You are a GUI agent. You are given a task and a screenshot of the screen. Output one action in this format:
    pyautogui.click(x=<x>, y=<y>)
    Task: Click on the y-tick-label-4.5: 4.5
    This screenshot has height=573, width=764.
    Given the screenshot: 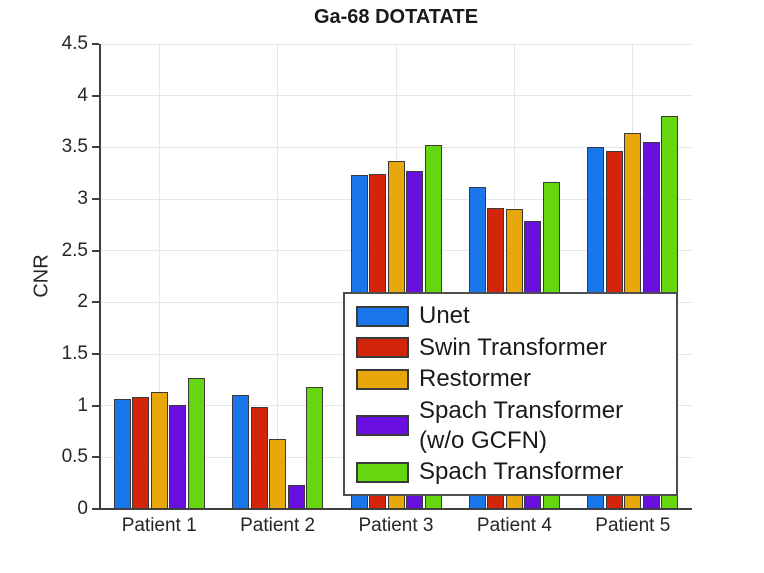 What is the action you would take?
    pyautogui.click(x=74, y=43)
    